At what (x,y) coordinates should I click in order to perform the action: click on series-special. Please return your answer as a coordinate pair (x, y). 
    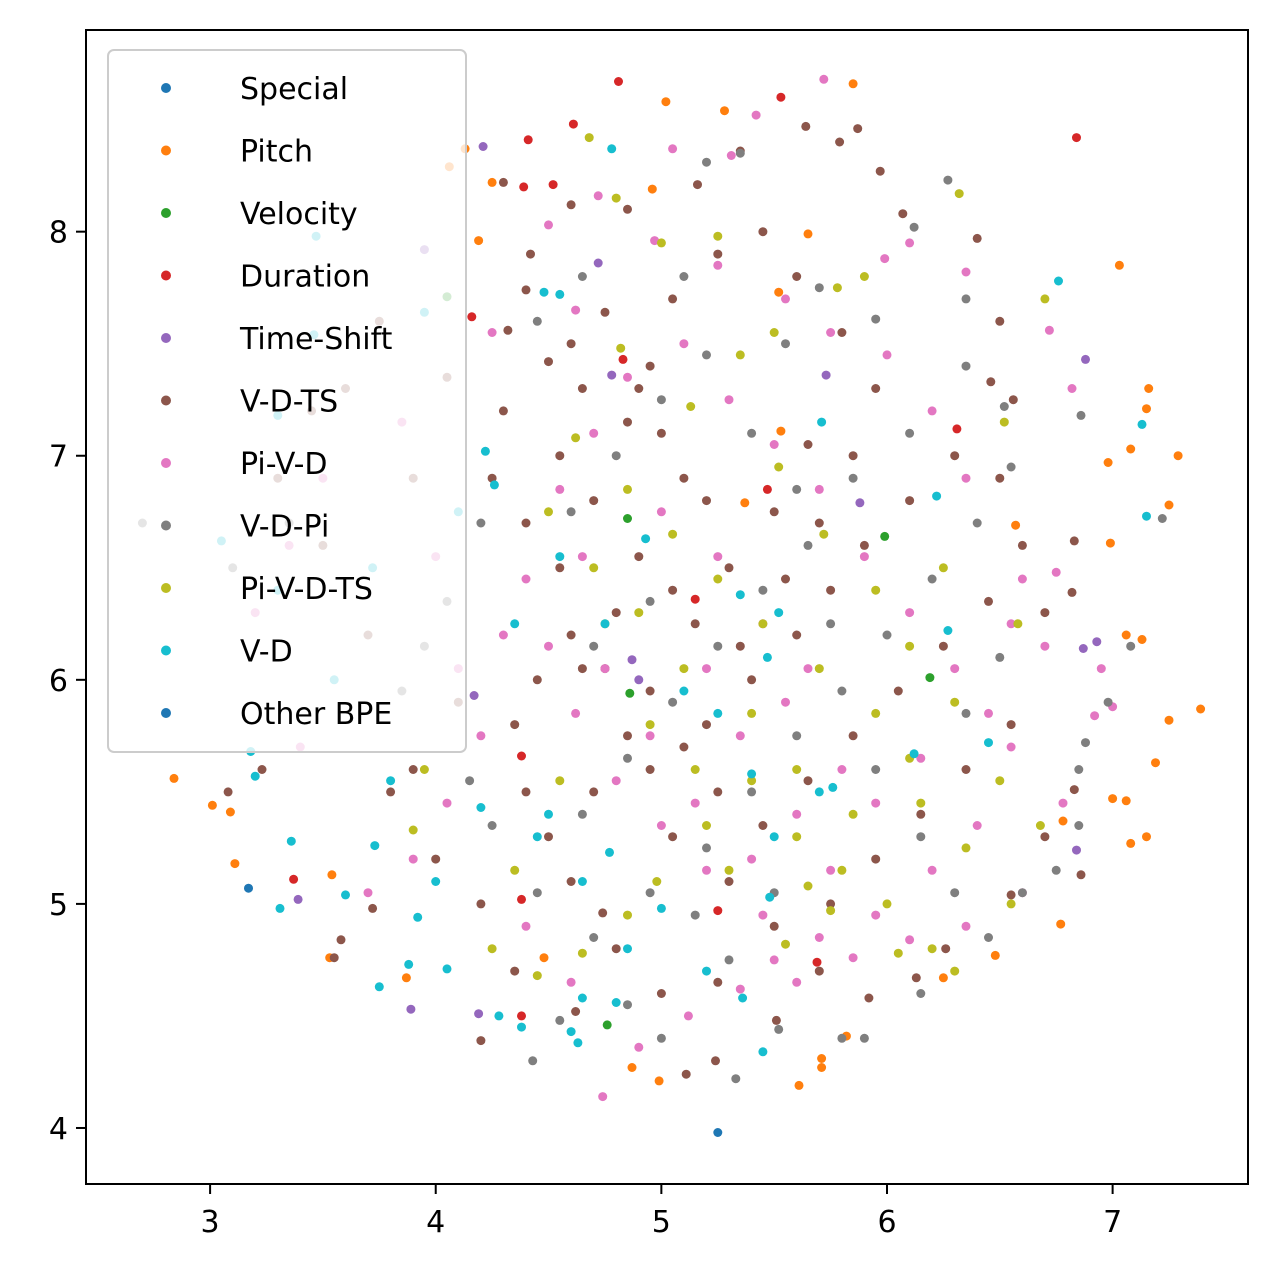
    Looking at the image, I should click on (248, 888).